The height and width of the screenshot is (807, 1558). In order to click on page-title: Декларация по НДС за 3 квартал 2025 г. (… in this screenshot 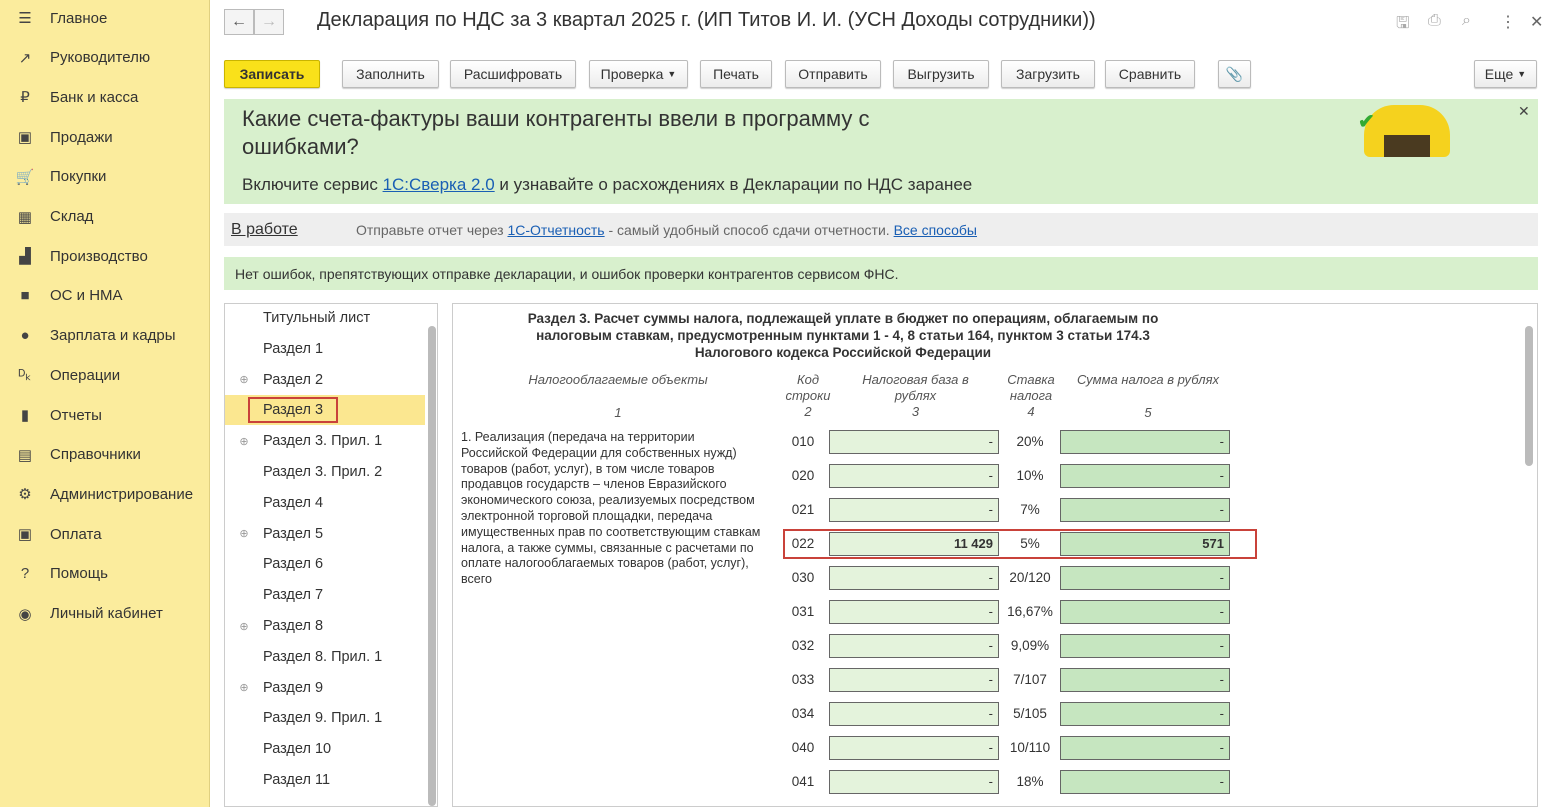, I will do `click(706, 20)`.